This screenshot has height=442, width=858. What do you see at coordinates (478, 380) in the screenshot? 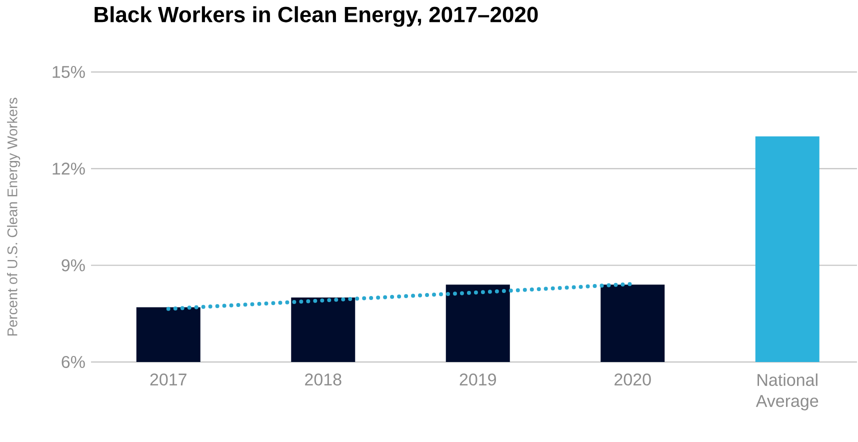
I see `x-tick-label: 2019` at bounding box center [478, 380].